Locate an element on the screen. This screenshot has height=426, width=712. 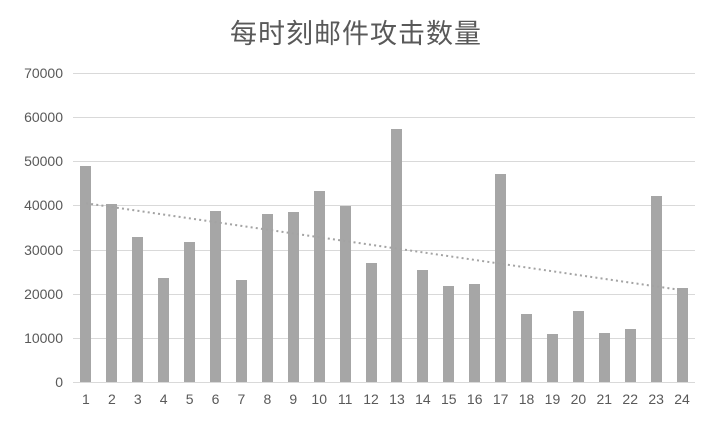
y-tick-label: 50000 is located at coordinates (43, 161).